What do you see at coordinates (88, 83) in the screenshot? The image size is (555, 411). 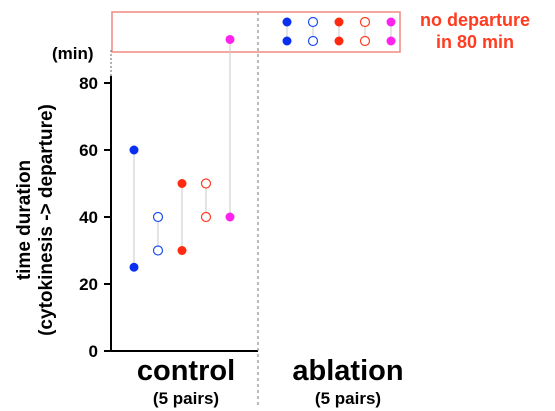 I see `y-tick-label: 80` at bounding box center [88, 83].